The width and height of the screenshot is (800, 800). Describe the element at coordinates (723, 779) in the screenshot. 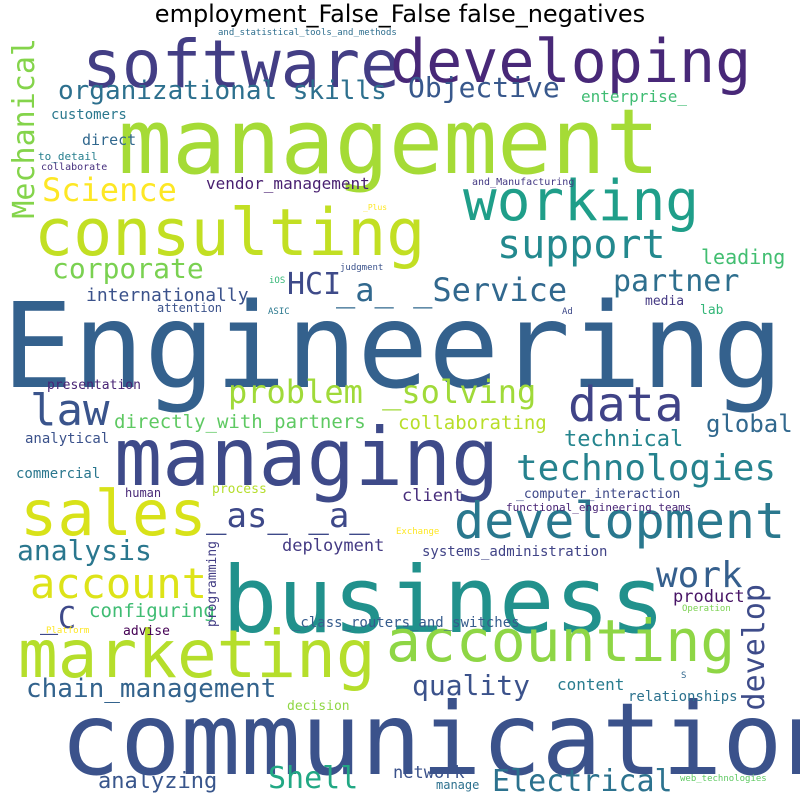

I see `word-web-technologies: web_technologies` at that location.